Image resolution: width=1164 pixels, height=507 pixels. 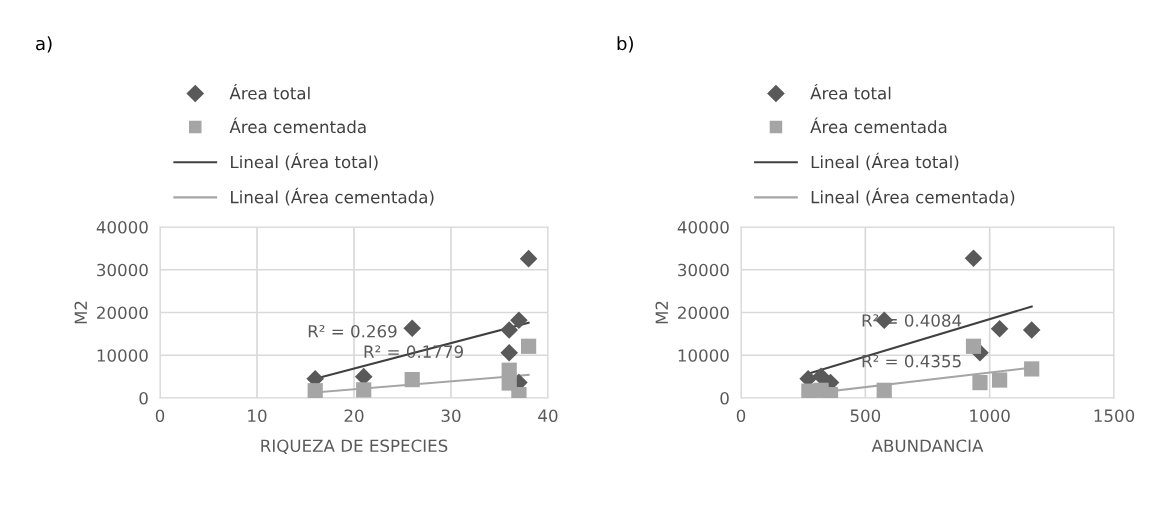 What do you see at coordinates (257, 416) in the screenshot?
I see `x-tick-label: 10` at bounding box center [257, 416].